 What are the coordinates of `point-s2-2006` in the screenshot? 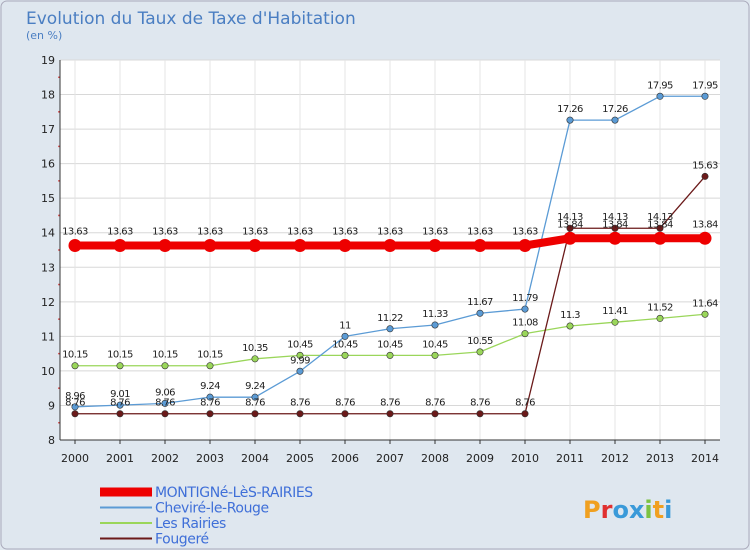 It's located at (345, 355).